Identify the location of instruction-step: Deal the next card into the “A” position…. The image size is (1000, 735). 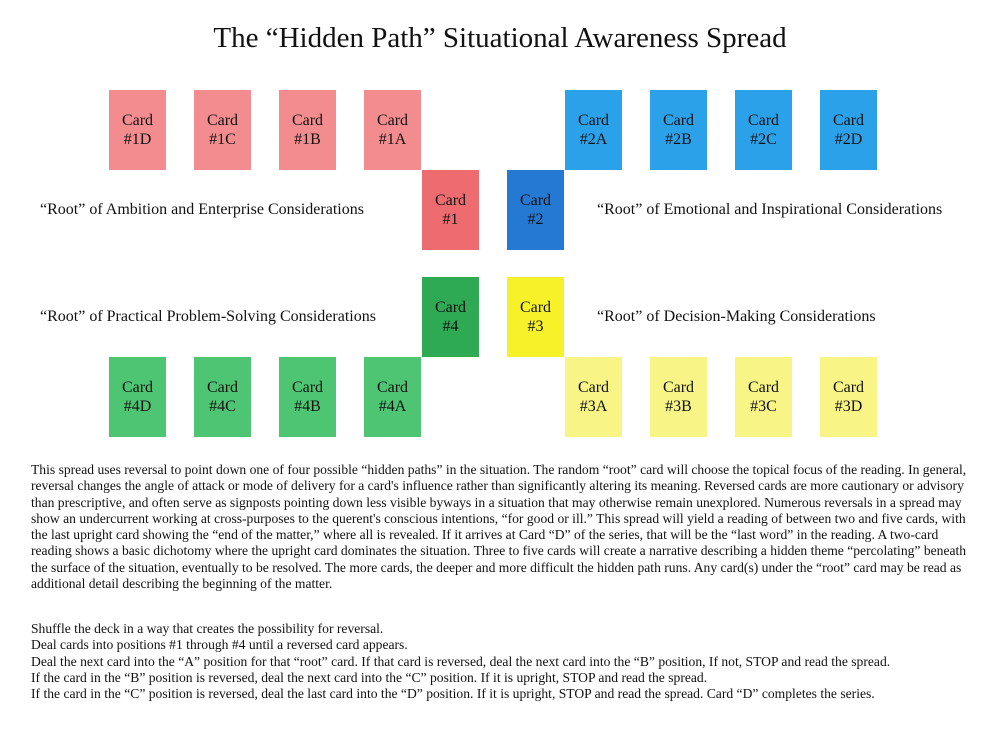
(461, 661).